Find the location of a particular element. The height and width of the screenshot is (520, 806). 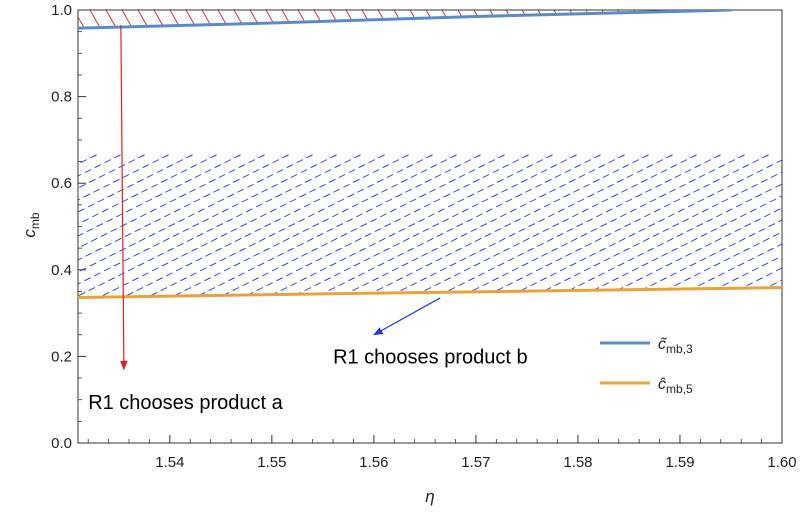

legend-label: c̃mb,3 is located at coordinates (675, 346).